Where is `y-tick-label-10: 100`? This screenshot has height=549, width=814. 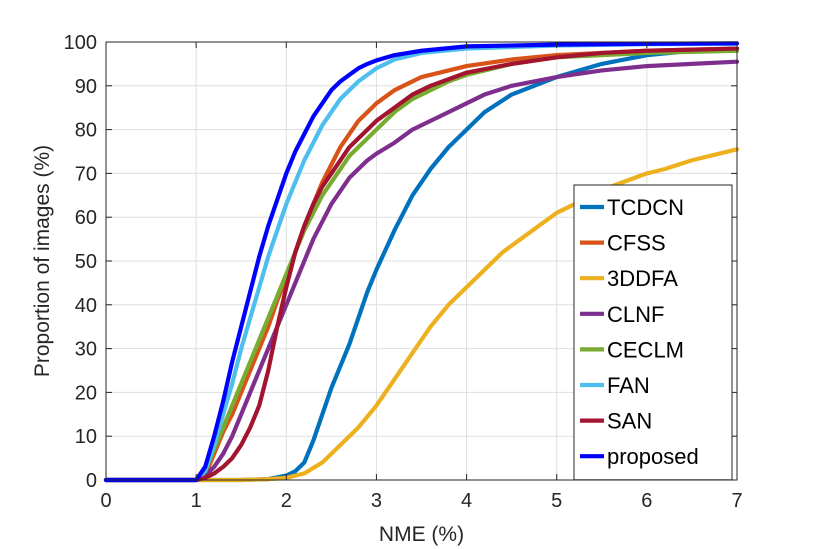
y-tick-label-10: 100 is located at coordinates (80, 43).